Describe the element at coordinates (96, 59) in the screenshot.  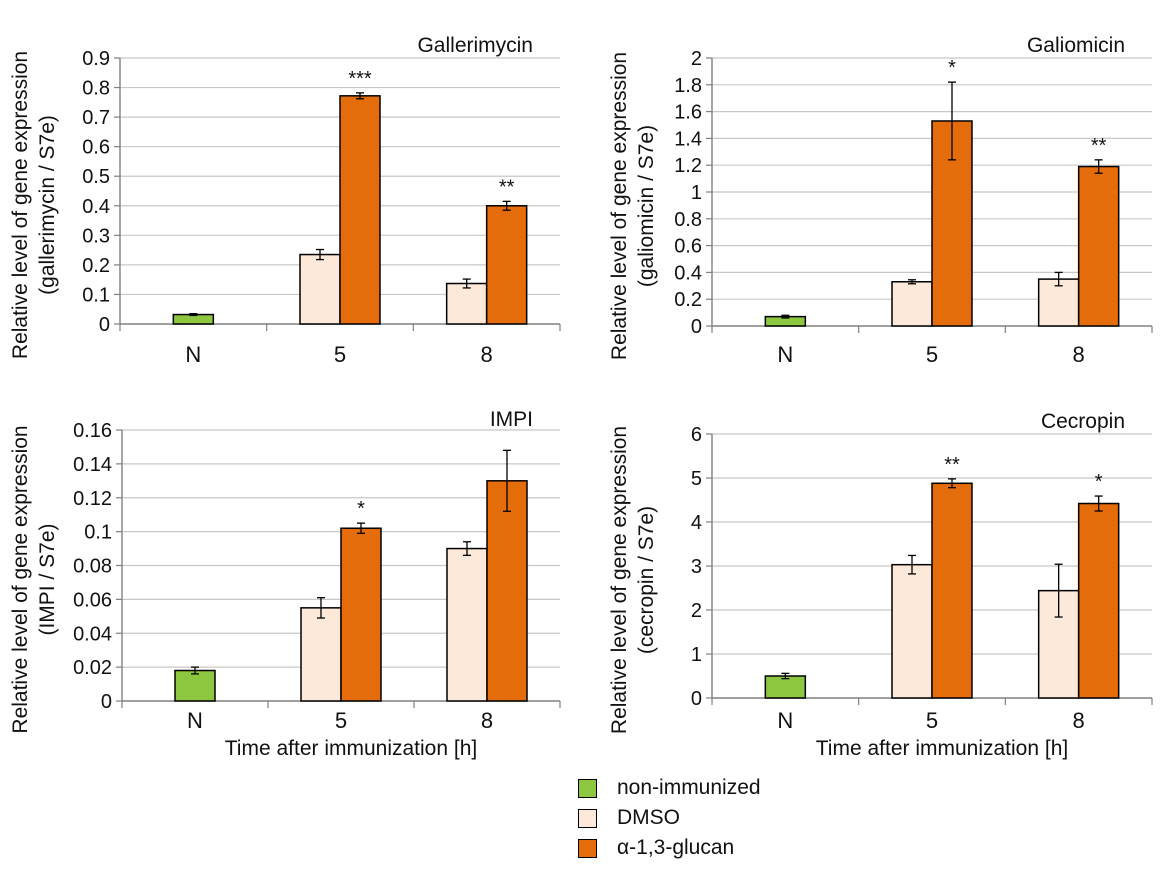
I see `y-tick-label: 0.9` at that location.